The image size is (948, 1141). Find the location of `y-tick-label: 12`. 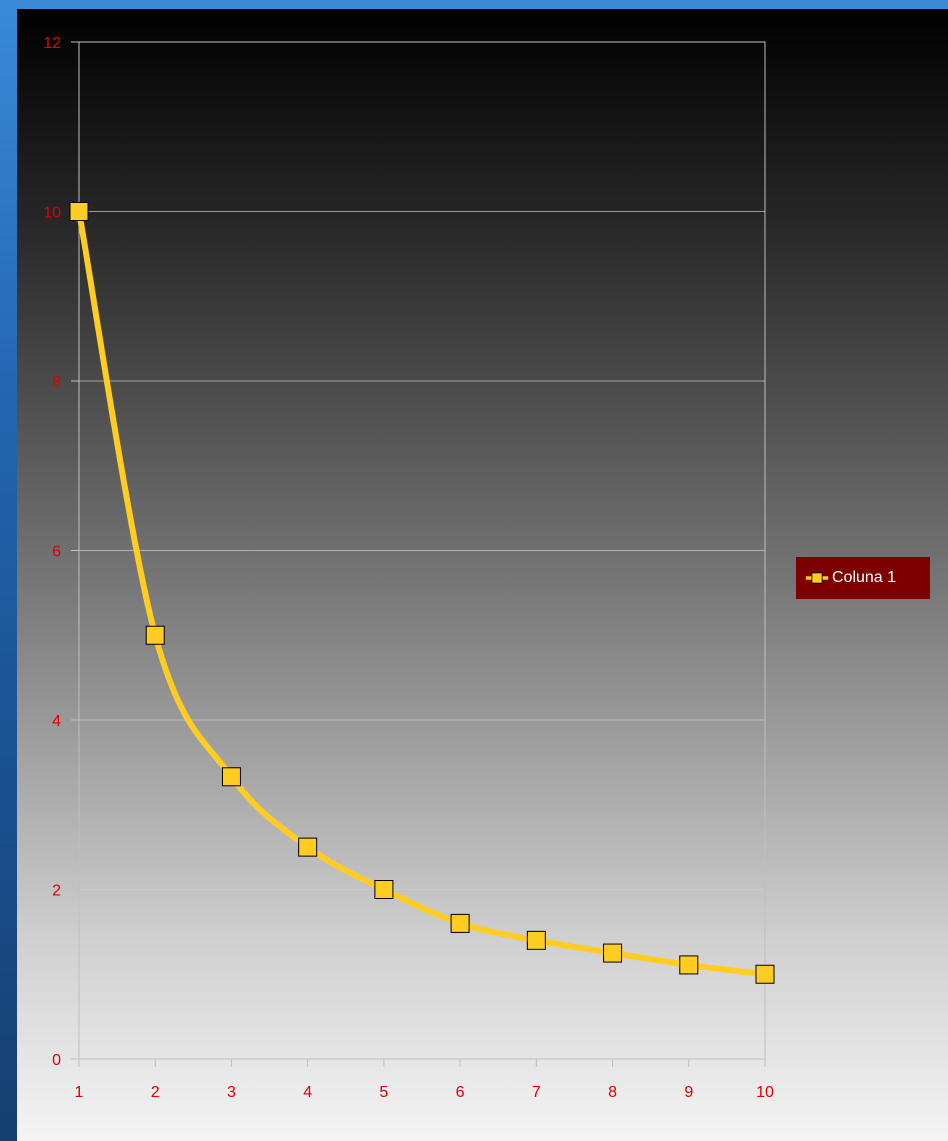

y-tick-label: 12 is located at coordinates (52, 43).